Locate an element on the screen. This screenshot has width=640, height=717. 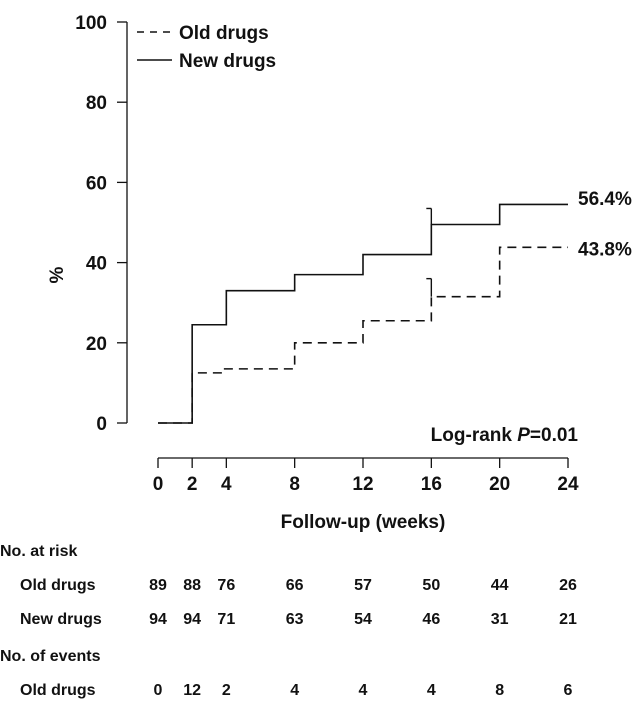
table-section-title: No. at risk is located at coordinates (38, 551).